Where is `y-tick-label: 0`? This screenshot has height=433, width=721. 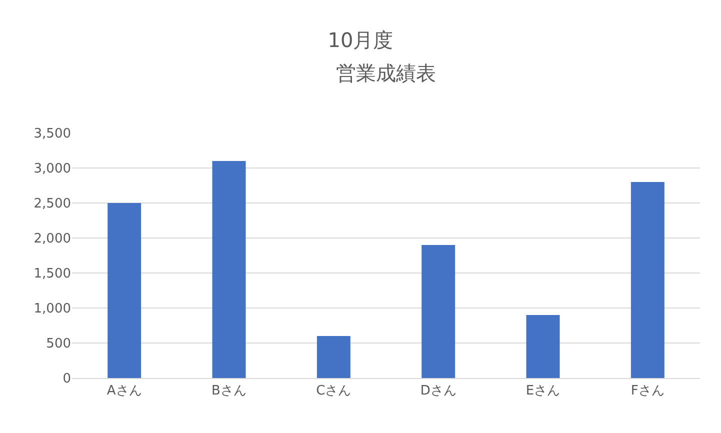
y-tick-label: 0 is located at coordinates (66, 379).